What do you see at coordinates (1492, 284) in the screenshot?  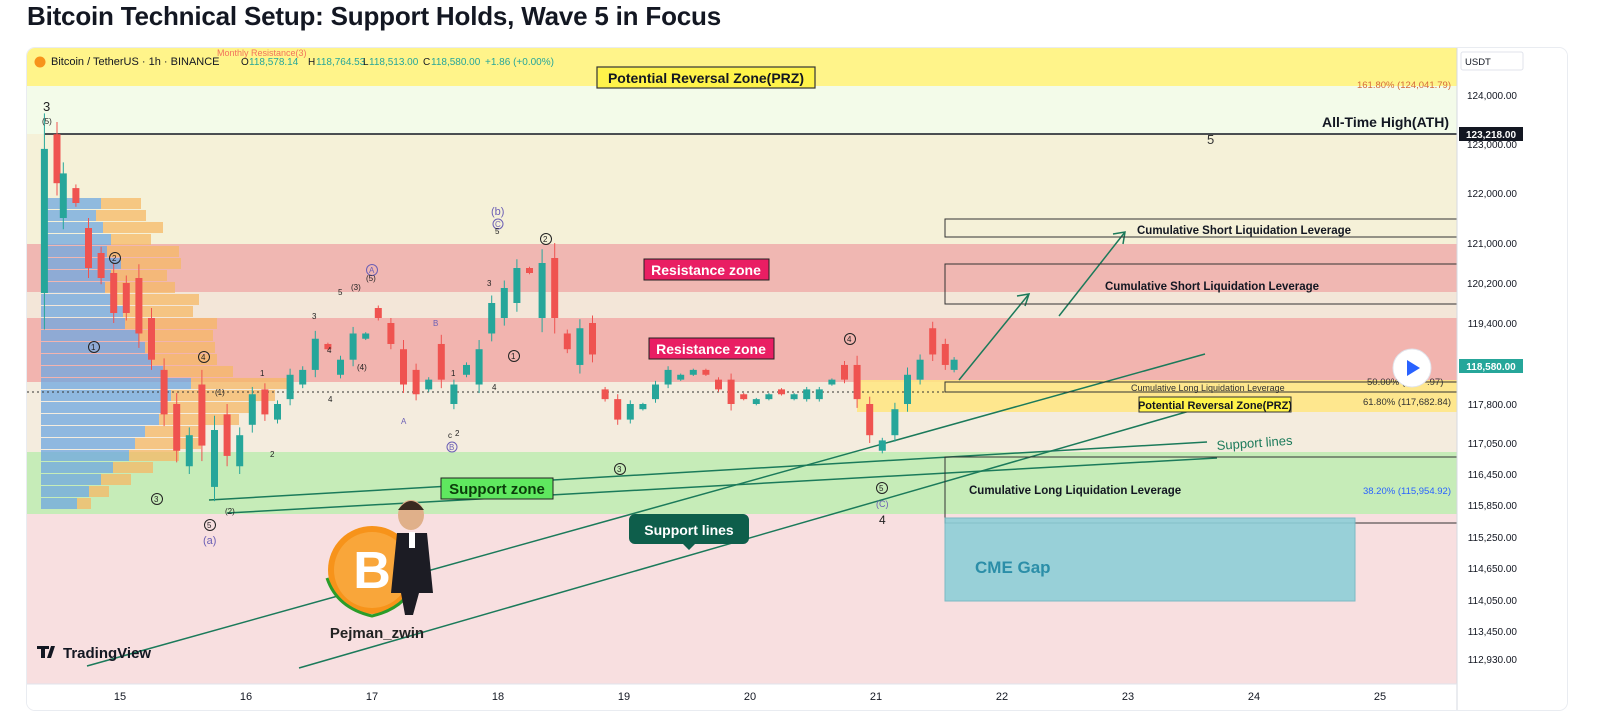 I see `price-tick-label: 120,200.00` at bounding box center [1492, 284].